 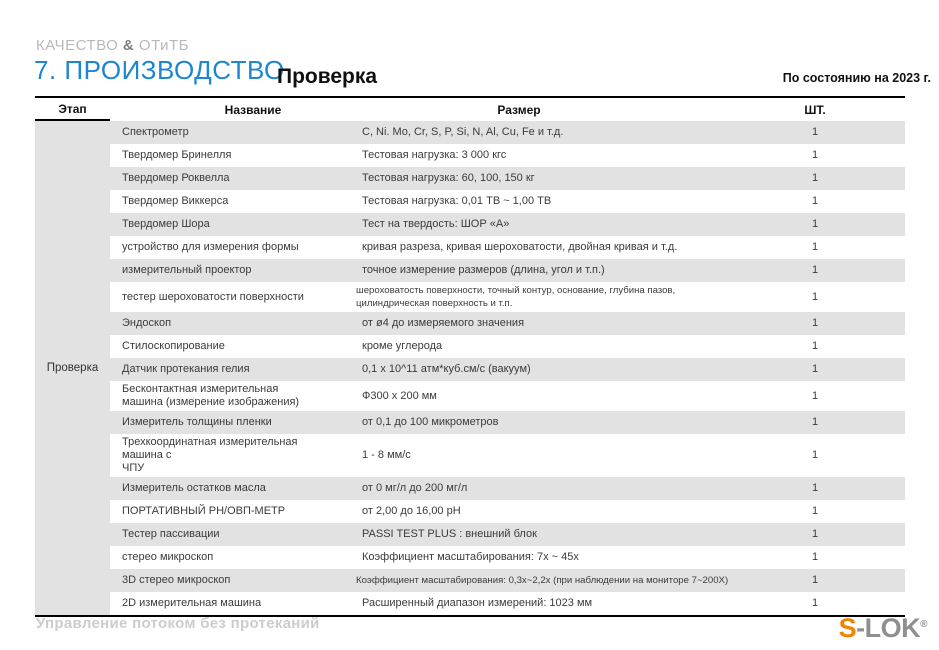 I want to click on equipment-name: Измеритель остатков масла, so click(x=194, y=488).